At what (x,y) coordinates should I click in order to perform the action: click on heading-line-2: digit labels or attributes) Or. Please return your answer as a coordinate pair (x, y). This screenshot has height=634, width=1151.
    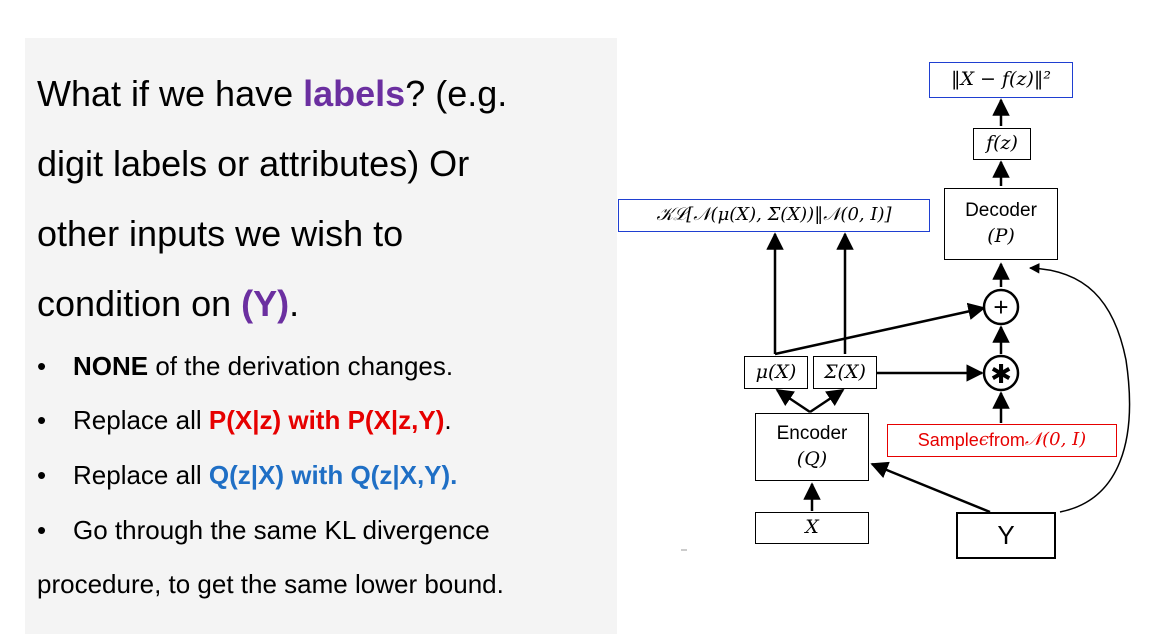
    Looking at the image, I should click on (253, 163).